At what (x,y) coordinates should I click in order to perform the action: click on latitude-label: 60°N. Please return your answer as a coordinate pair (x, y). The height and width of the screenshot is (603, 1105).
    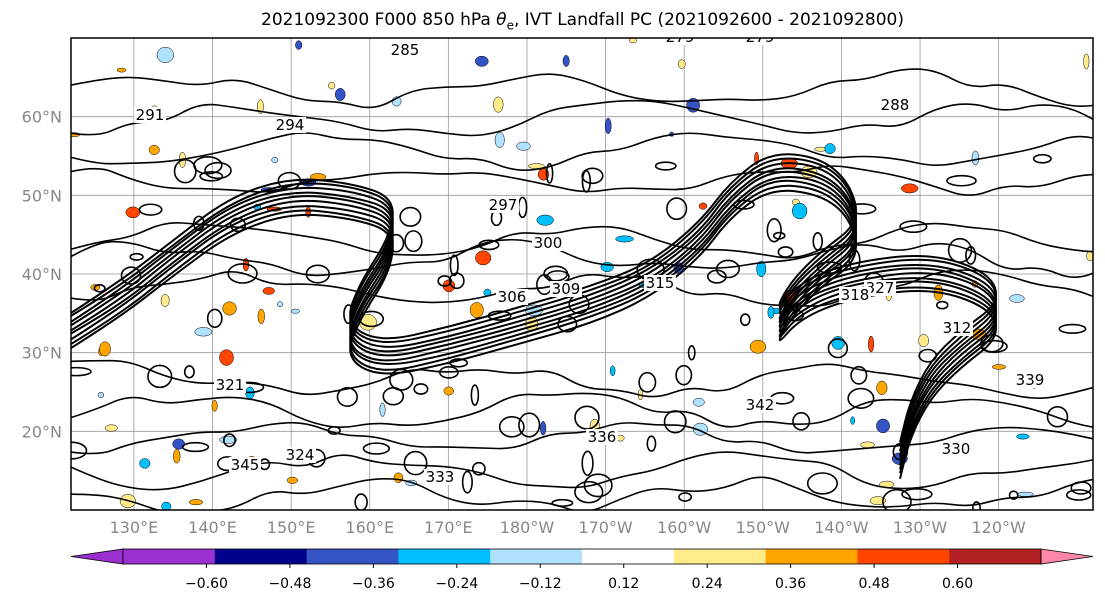
    Looking at the image, I should click on (42, 117).